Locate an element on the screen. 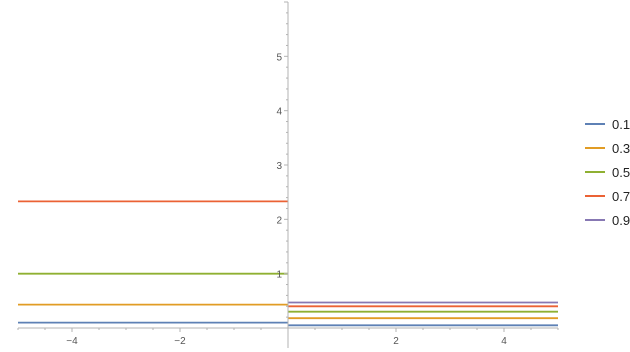 Image resolution: width=630 pixels, height=352 pixels. x-tick-label: −4 is located at coordinates (72, 341).